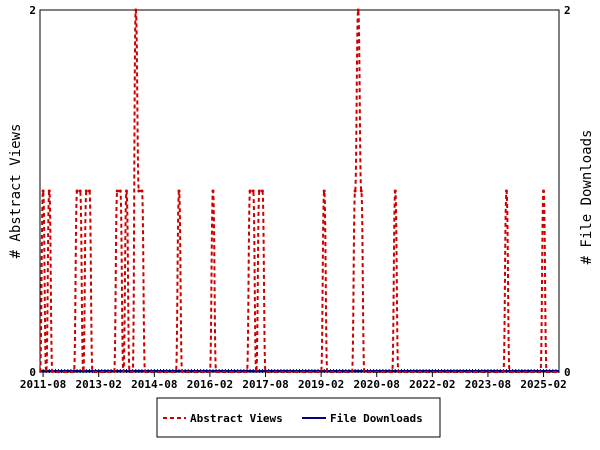  What do you see at coordinates (32, 10) in the screenshot?
I see `y-left-tick-2: 2` at bounding box center [32, 10].